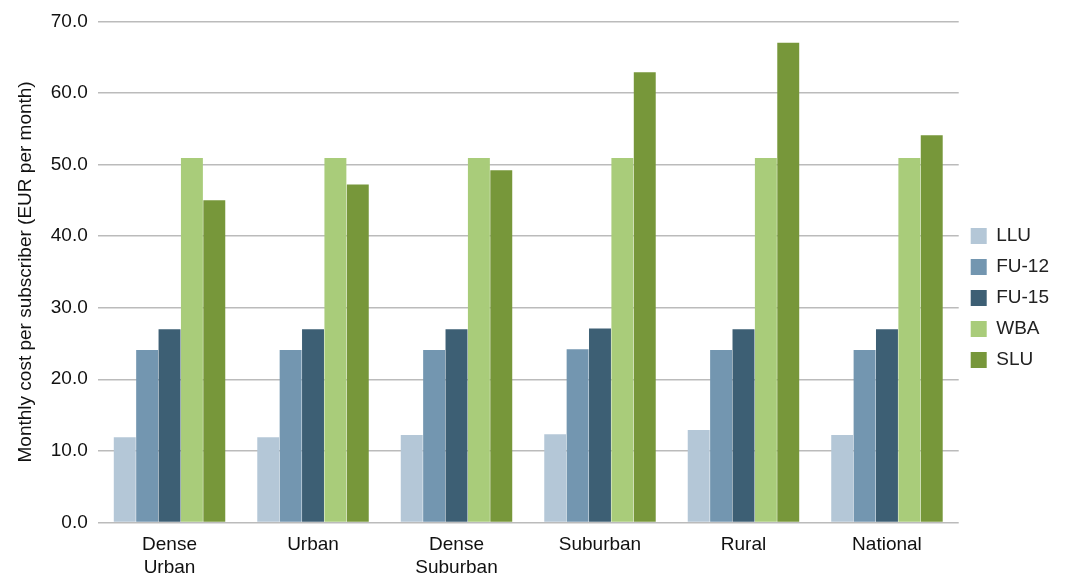 The image size is (1079, 586). What do you see at coordinates (600, 544) in the screenshot?
I see `x-tick-label: Suburban` at bounding box center [600, 544].